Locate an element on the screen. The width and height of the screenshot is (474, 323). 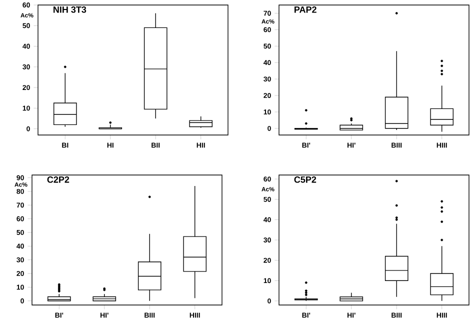
chart-title: C2P2 is located at coordinates (58, 179).